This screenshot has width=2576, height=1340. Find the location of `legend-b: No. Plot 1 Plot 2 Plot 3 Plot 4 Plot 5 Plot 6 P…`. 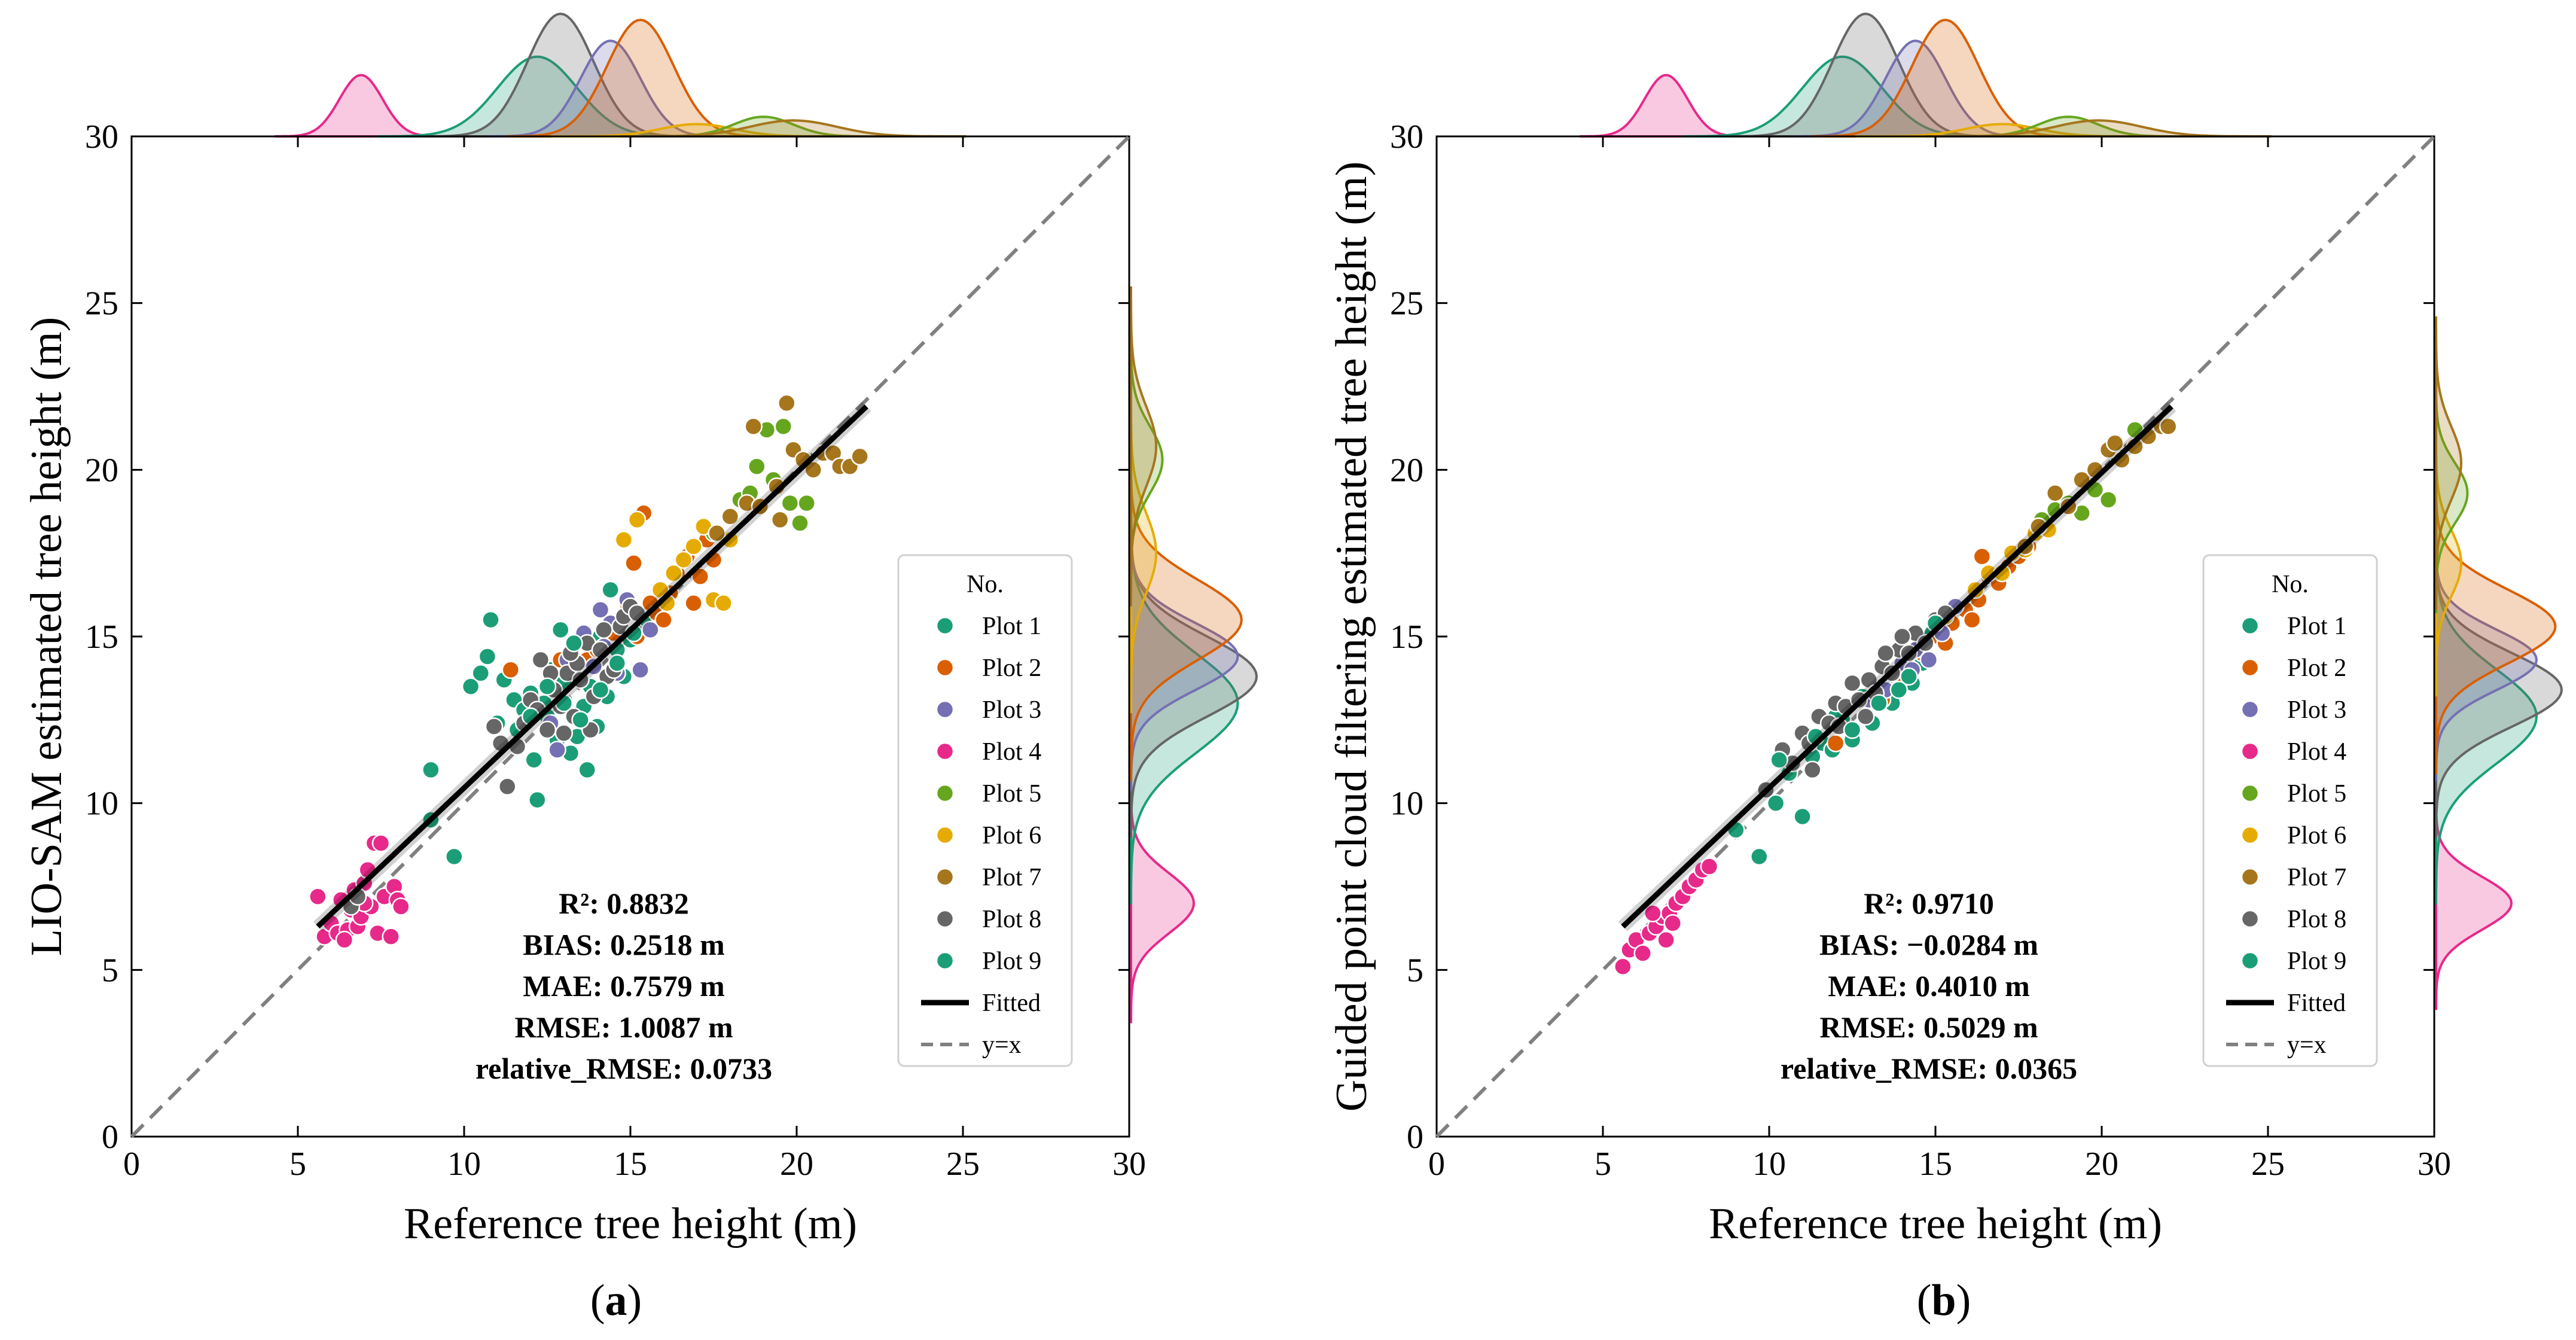

legend-b: No. Plot 1 Plot 2 Plot 3 Plot 4 Plot 5 Plot 6 P… is located at coordinates (2290, 810).